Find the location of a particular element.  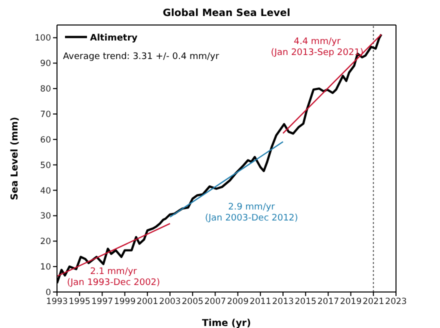

x-tick-label: 2019 is located at coordinates (351, 302).